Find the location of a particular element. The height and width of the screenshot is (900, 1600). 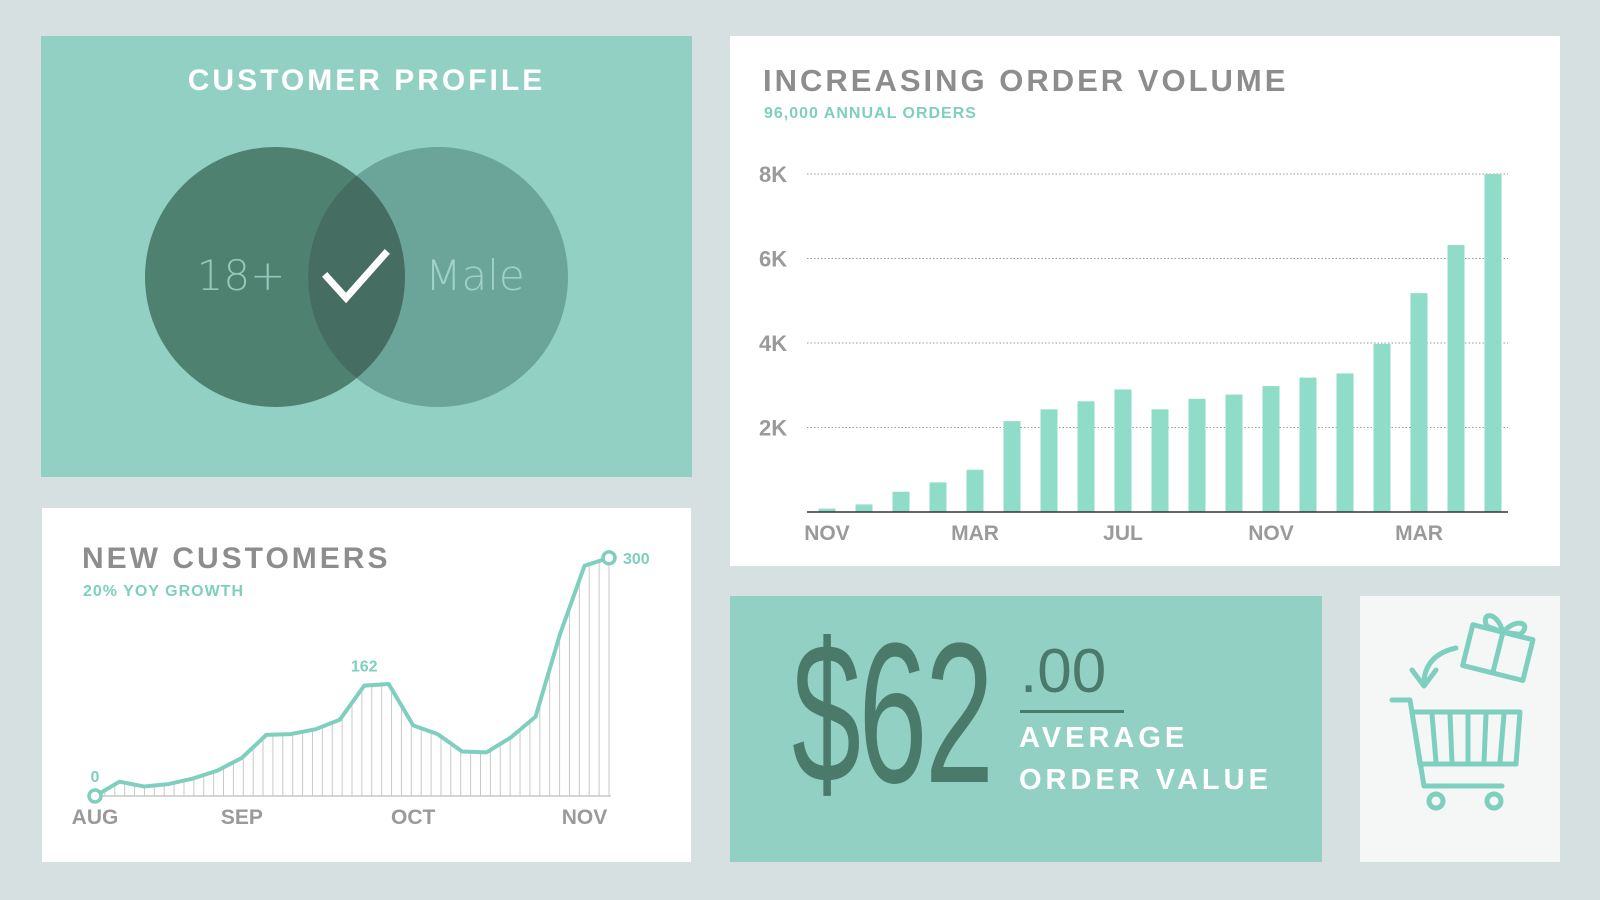

aov-label-line1: AVERAGE is located at coordinates (1104, 738).